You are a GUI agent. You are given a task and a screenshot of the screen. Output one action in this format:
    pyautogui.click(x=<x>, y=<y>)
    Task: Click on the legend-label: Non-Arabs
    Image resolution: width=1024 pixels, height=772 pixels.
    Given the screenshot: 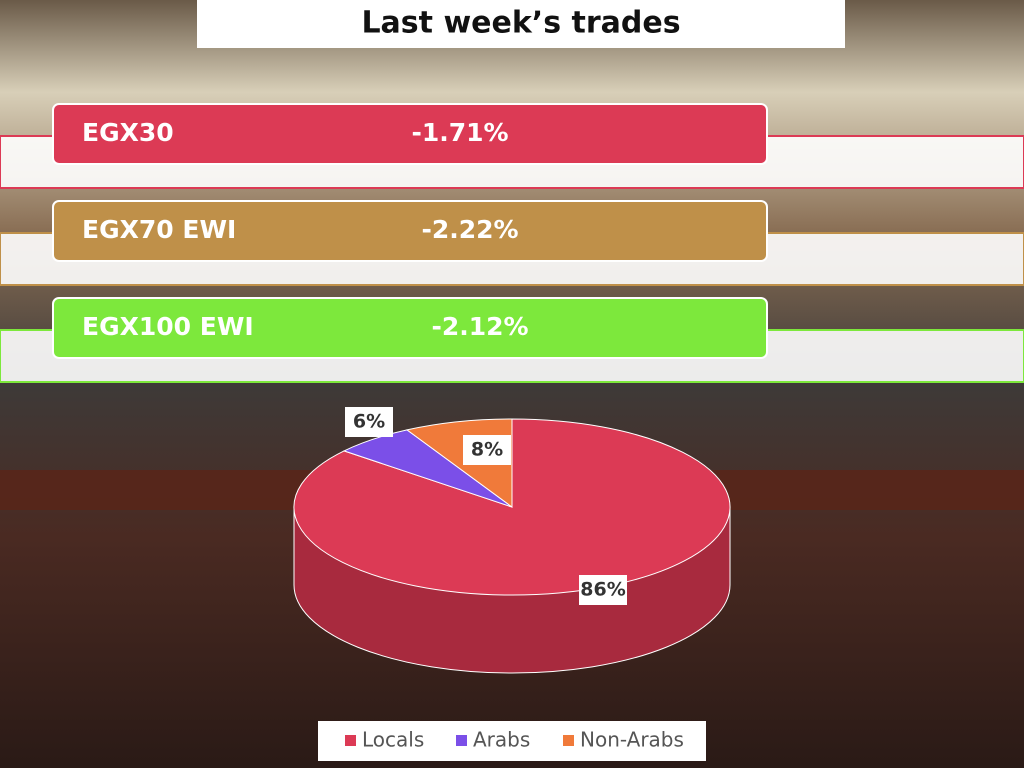 What is the action you would take?
    pyautogui.click(x=632, y=740)
    